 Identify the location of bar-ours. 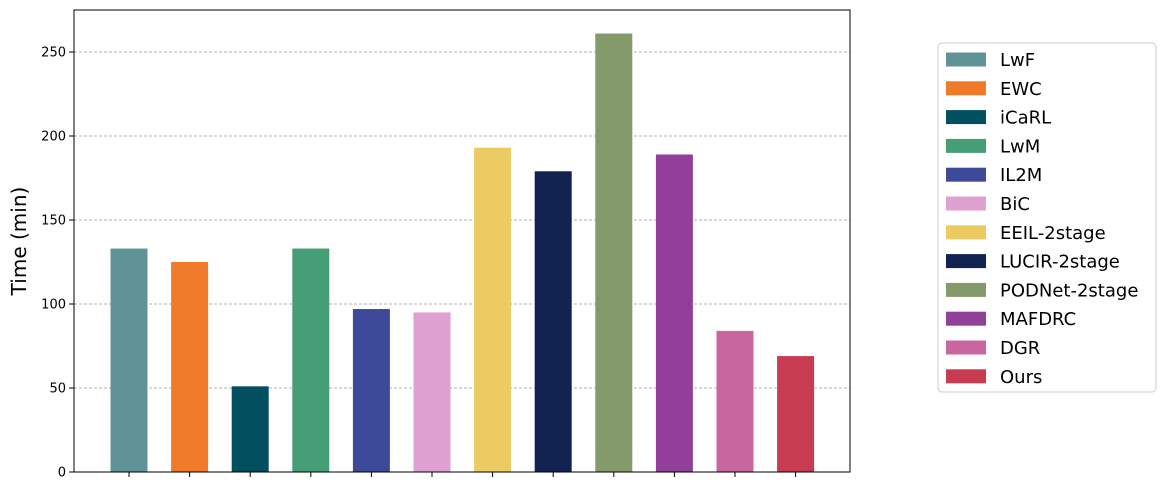
(796, 414).